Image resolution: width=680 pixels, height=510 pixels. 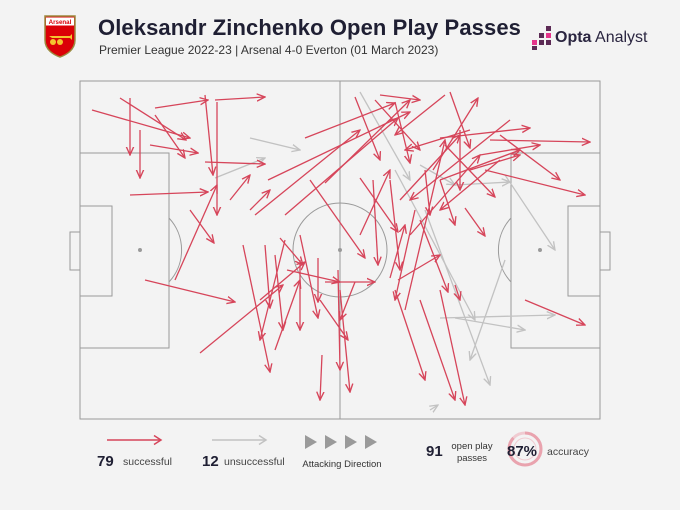 I want to click on attacking-direction-label: Attacking Direction, so click(x=342, y=464).